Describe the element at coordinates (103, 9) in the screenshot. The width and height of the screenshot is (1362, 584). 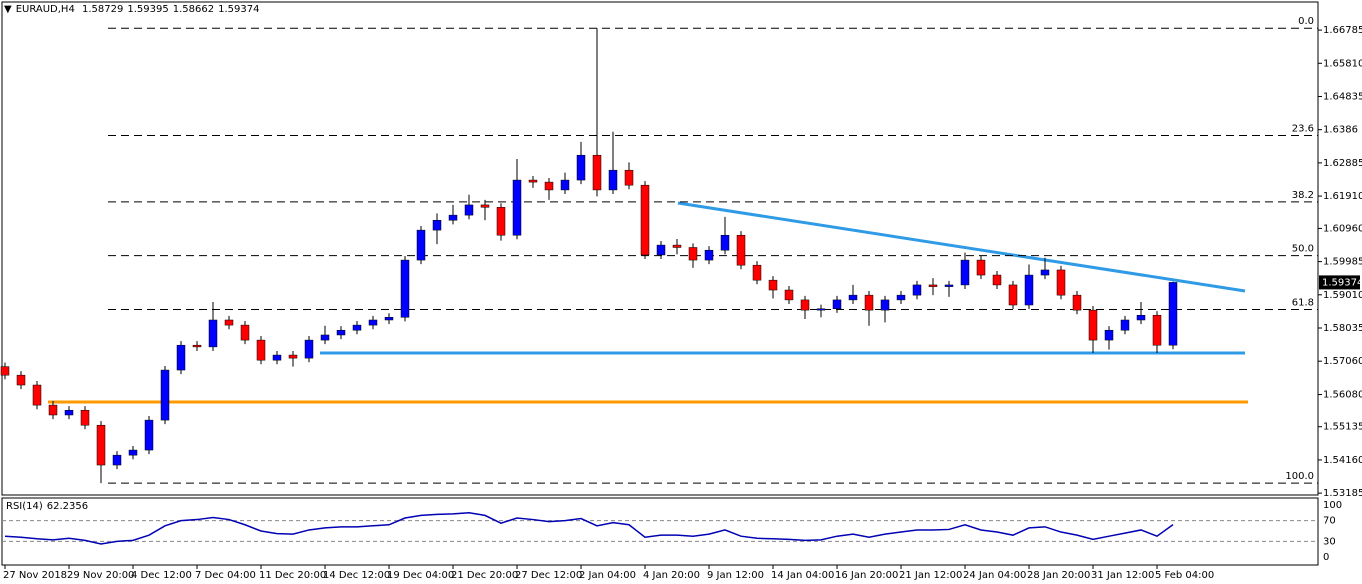
I see `ohlc-open: 1.58729` at that location.